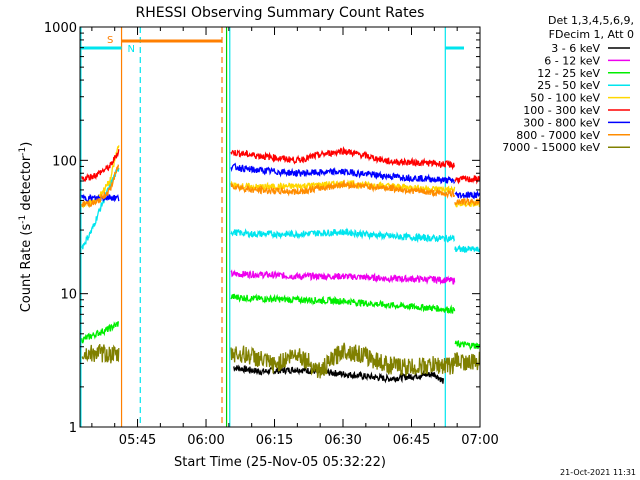 The height and width of the screenshot is (480, 640). Describe the element at coordinates (558, 135) in the screenshot. I see `legend-item-label: 800 - 7000 keV` at that location.